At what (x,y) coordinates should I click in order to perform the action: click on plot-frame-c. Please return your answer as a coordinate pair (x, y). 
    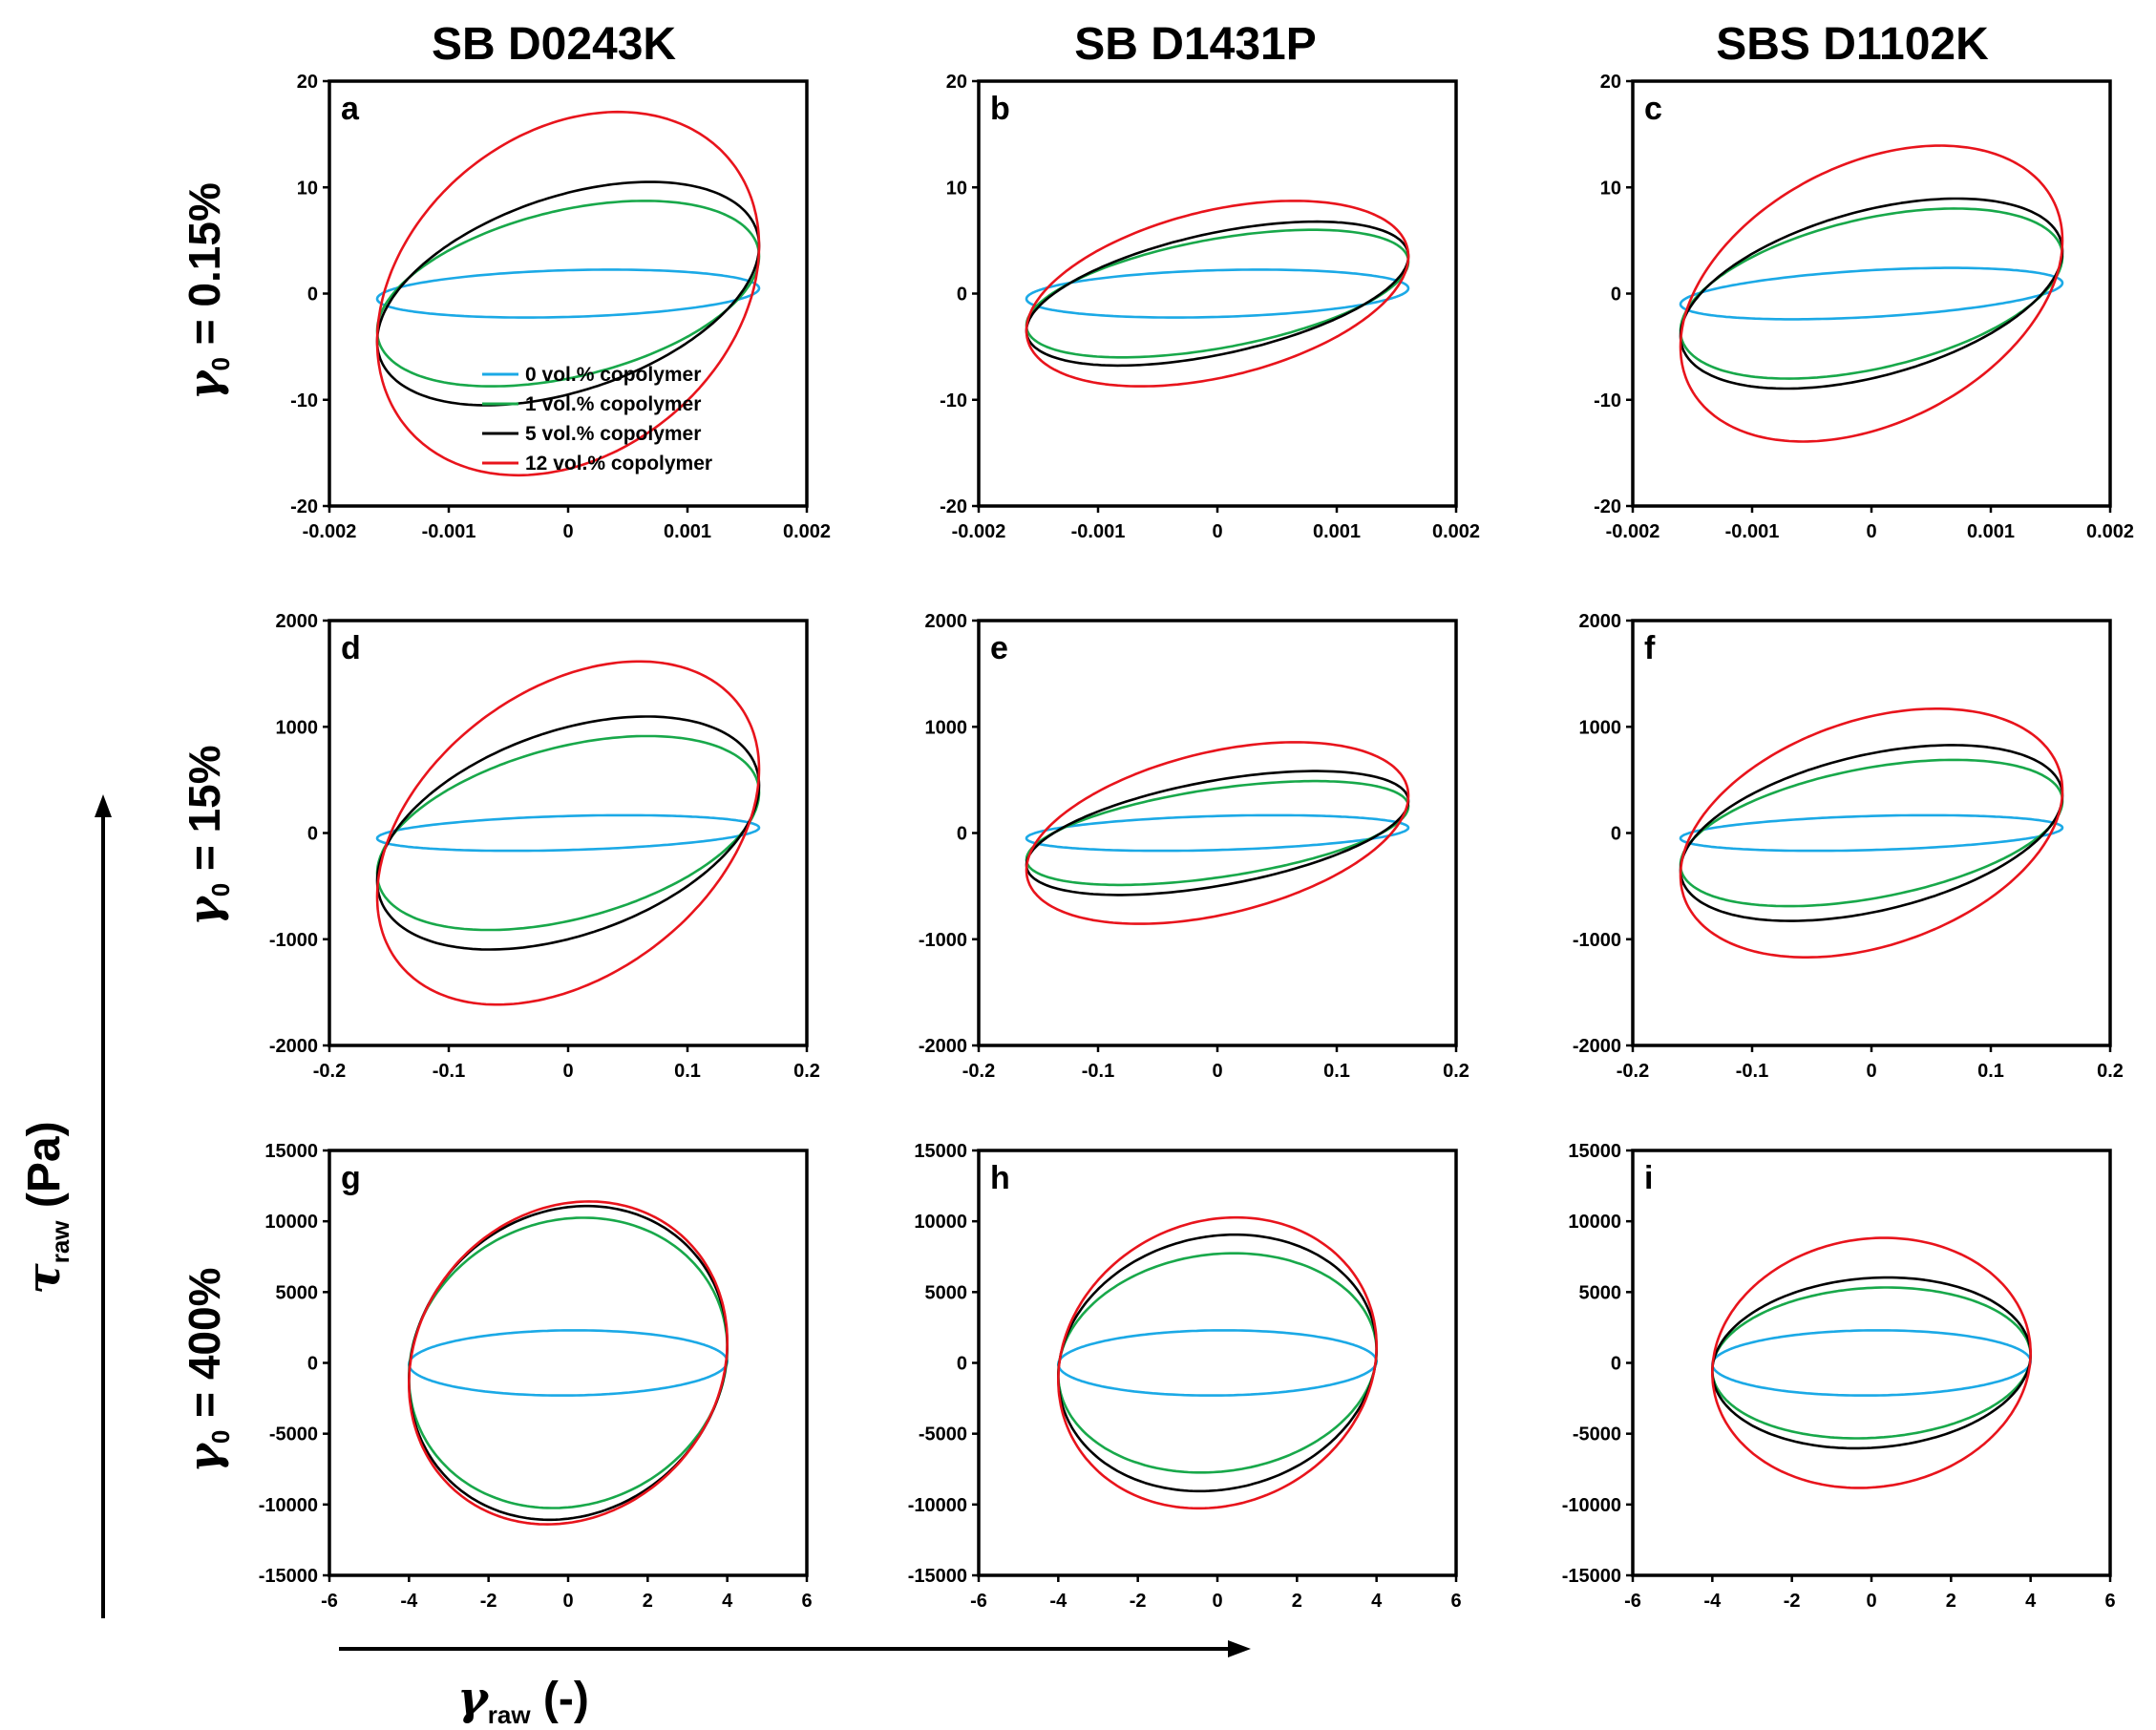
    Looking at the image, I should click on (1872, 293).